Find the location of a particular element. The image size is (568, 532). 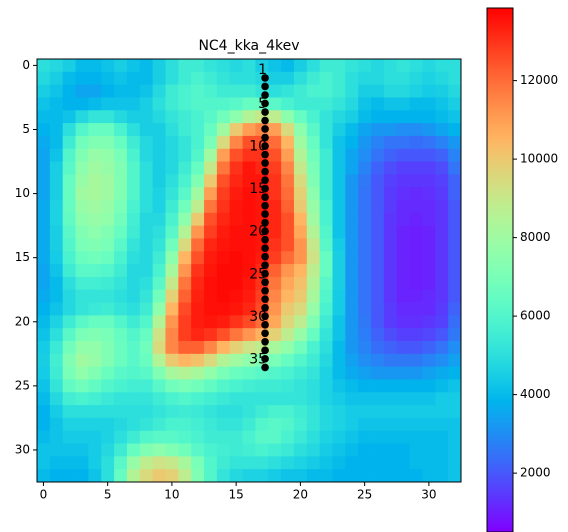

point-label: 5 is located at coordinates (262, 104).